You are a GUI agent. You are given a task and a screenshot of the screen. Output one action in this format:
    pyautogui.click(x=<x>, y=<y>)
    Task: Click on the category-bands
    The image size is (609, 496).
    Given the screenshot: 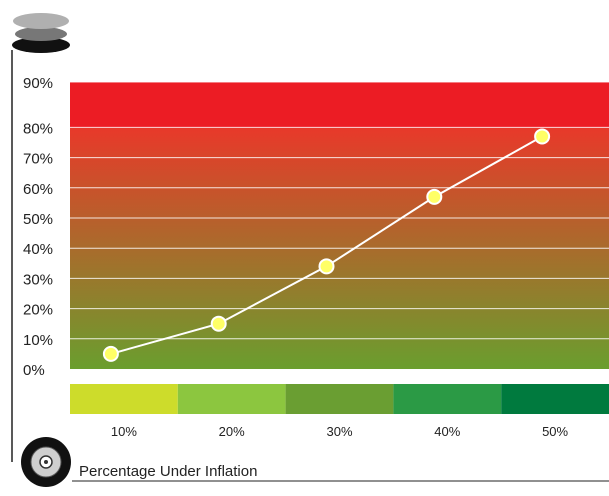 What is the action you would take?
    pyautogui.click(x=339, y=399)
    